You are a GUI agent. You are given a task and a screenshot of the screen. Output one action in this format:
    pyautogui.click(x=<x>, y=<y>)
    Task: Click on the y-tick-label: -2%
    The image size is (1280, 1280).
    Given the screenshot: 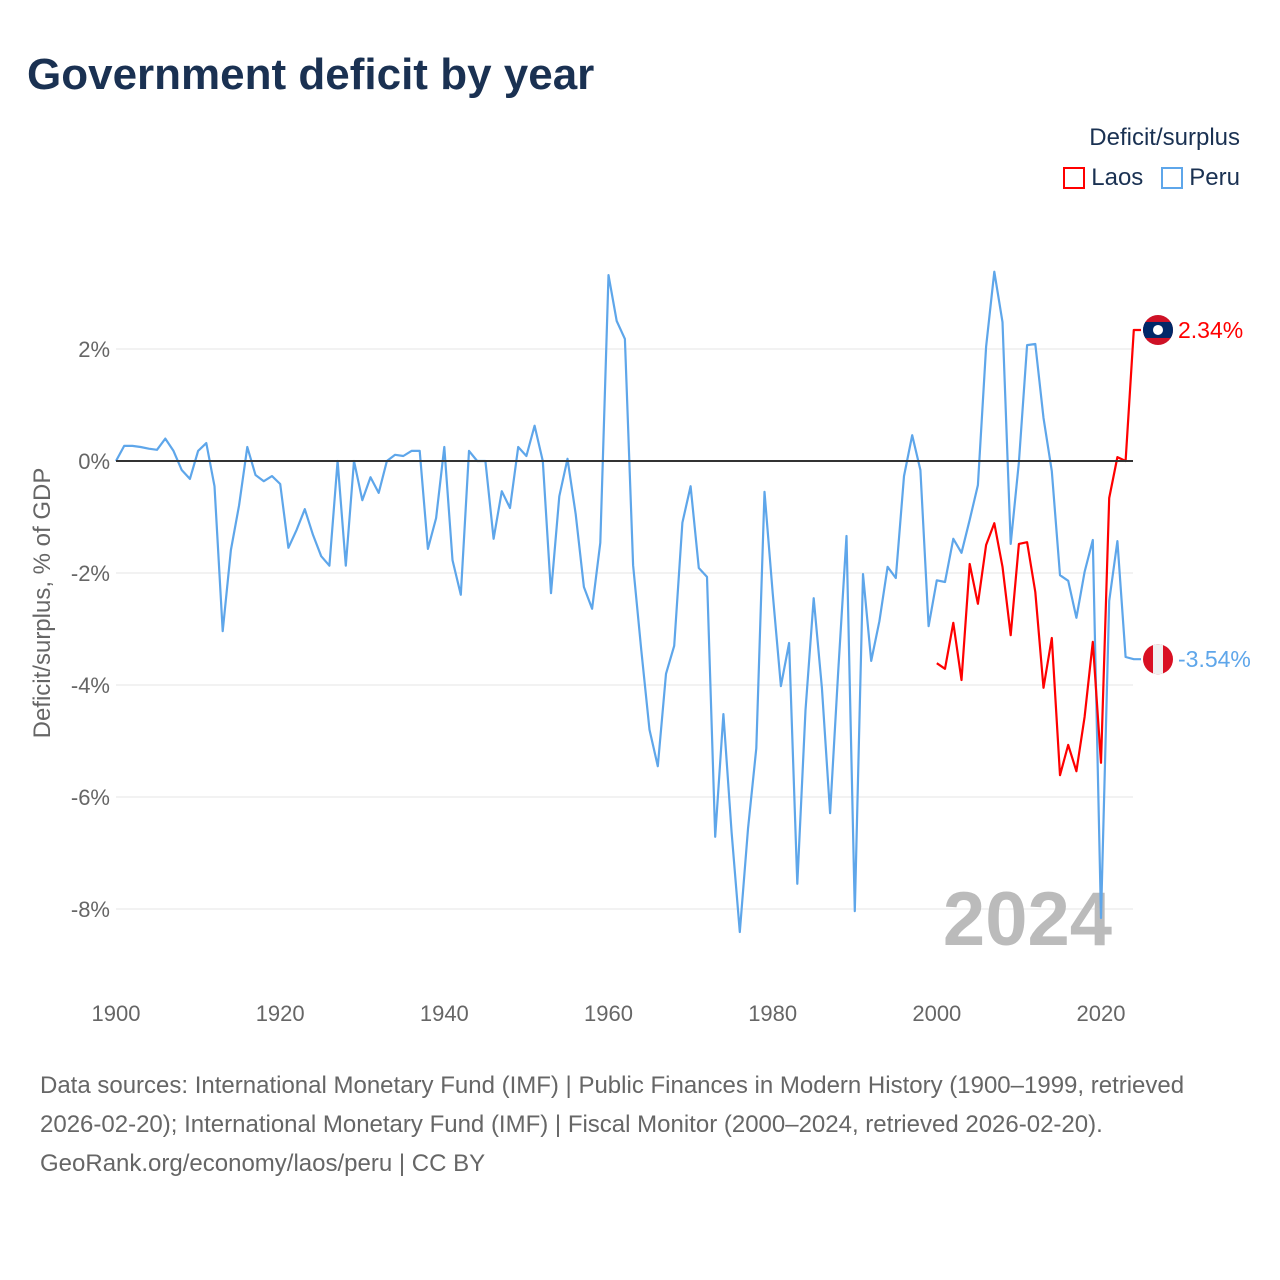 What is the action you would take?
    pyautogui.click(x=90, y=573)
    